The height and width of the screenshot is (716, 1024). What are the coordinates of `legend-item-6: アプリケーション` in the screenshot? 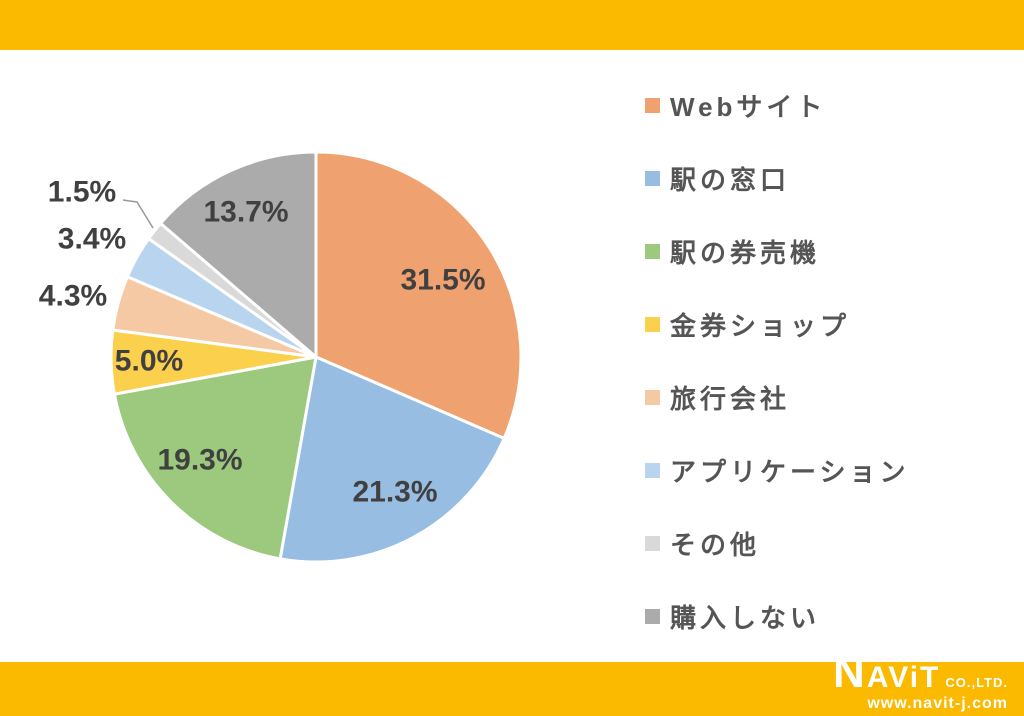 It's located at (777, 470).